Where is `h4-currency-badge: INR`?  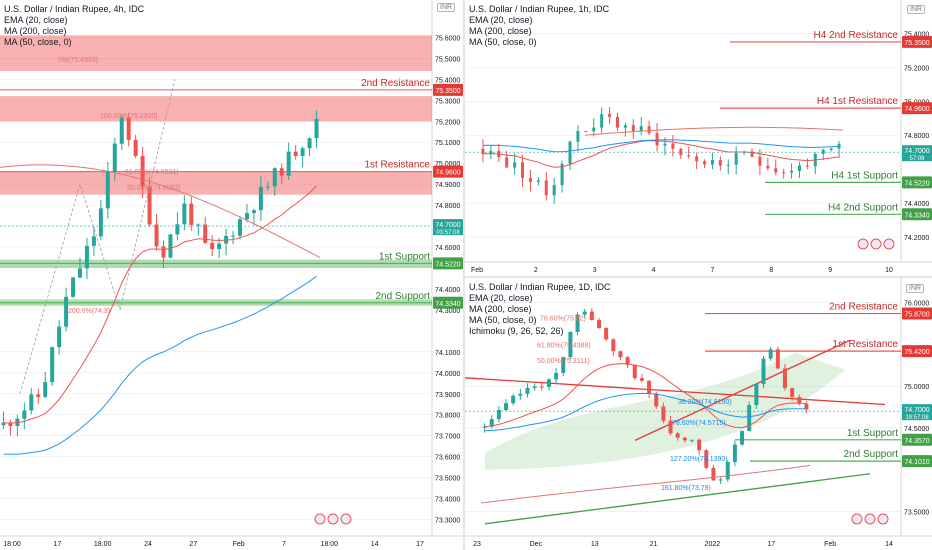
h4-currency-badge: INR is located at coordinates (446, 7).